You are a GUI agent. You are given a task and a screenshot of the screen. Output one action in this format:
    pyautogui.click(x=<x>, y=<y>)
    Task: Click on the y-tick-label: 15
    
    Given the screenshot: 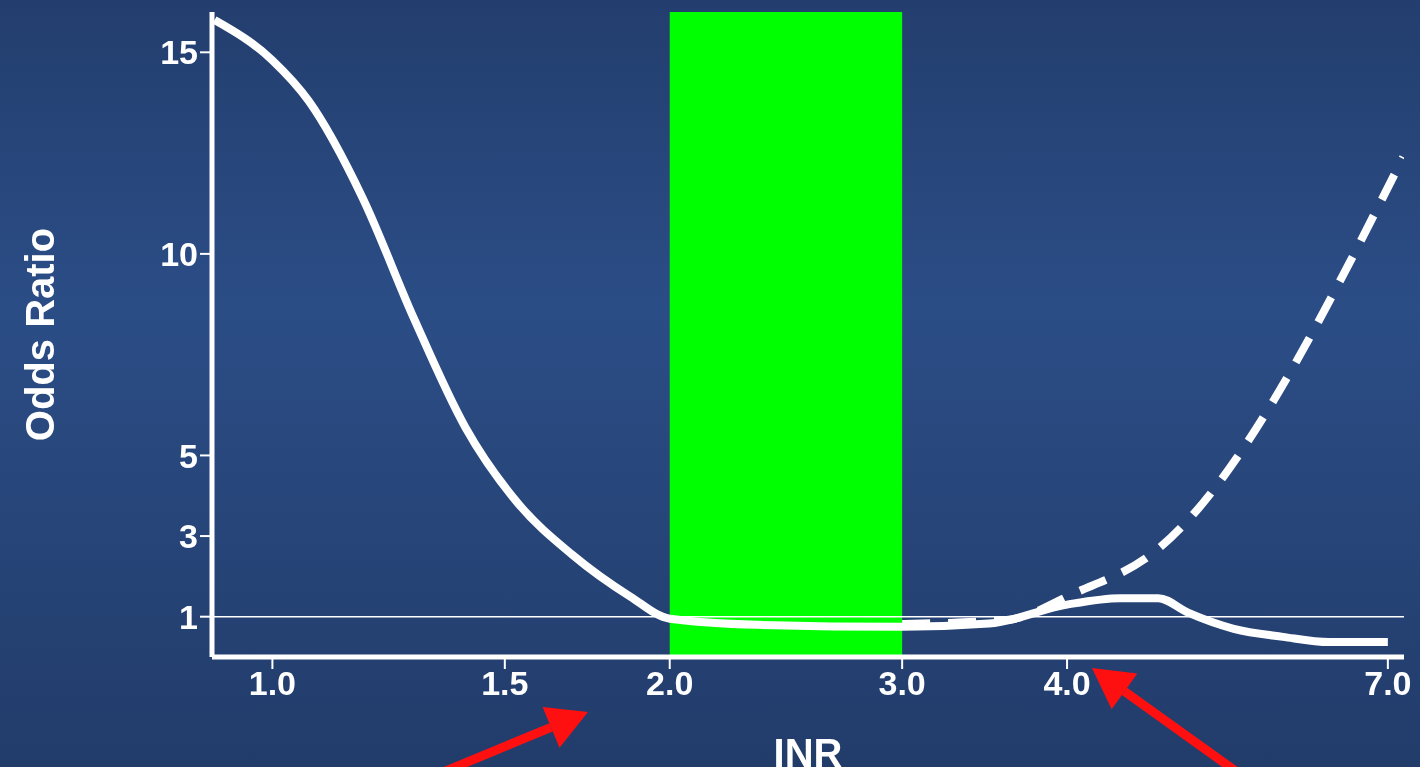 What is the action you would take?
    pyautogui.click(x=179, y=52)
    